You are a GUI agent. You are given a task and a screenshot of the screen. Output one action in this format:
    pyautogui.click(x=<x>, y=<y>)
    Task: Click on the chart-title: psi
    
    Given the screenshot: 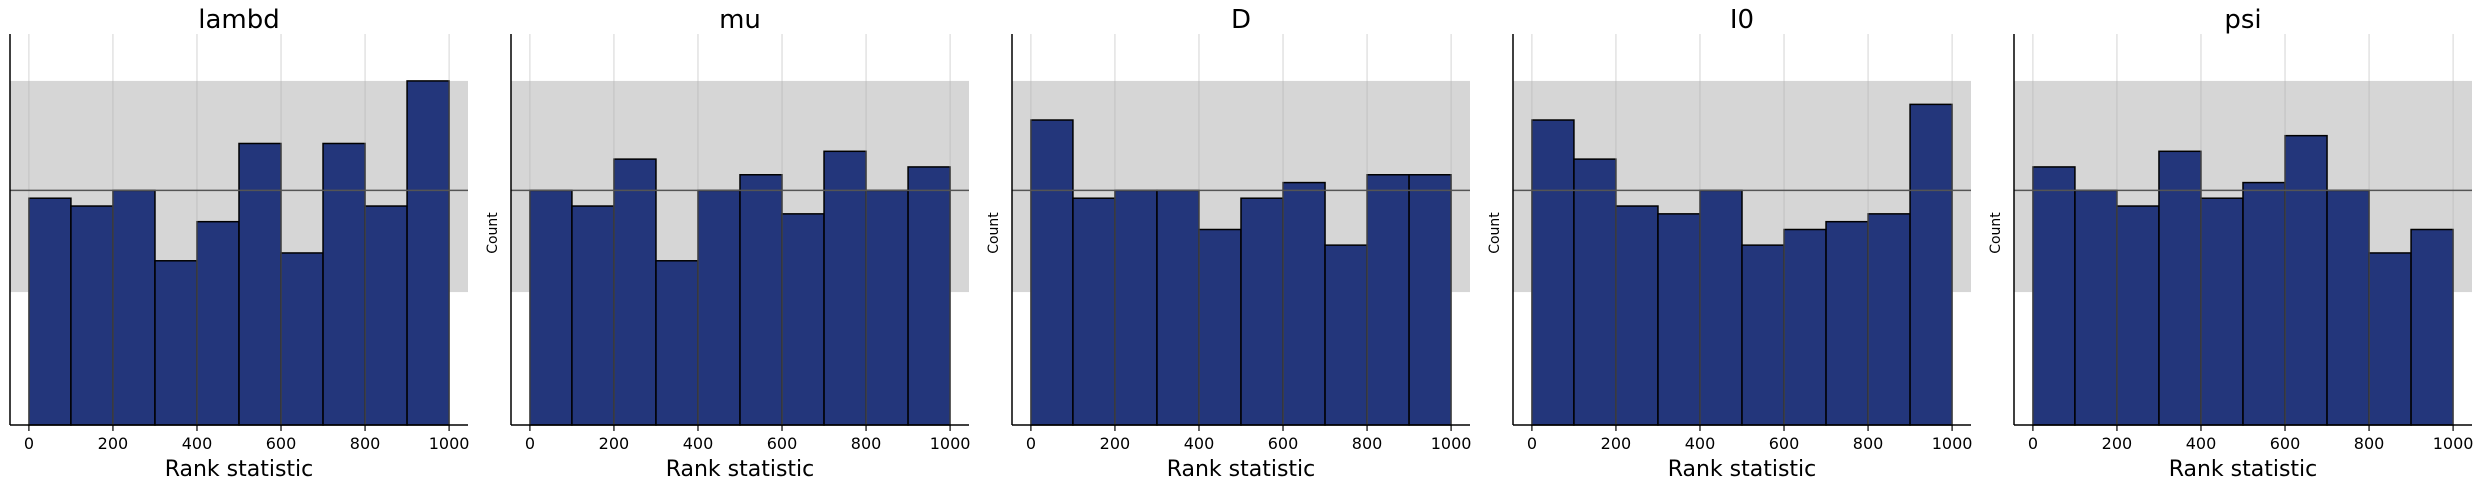 What is the action you would take?
    pyautogui.click(x=2242, y=20)
    